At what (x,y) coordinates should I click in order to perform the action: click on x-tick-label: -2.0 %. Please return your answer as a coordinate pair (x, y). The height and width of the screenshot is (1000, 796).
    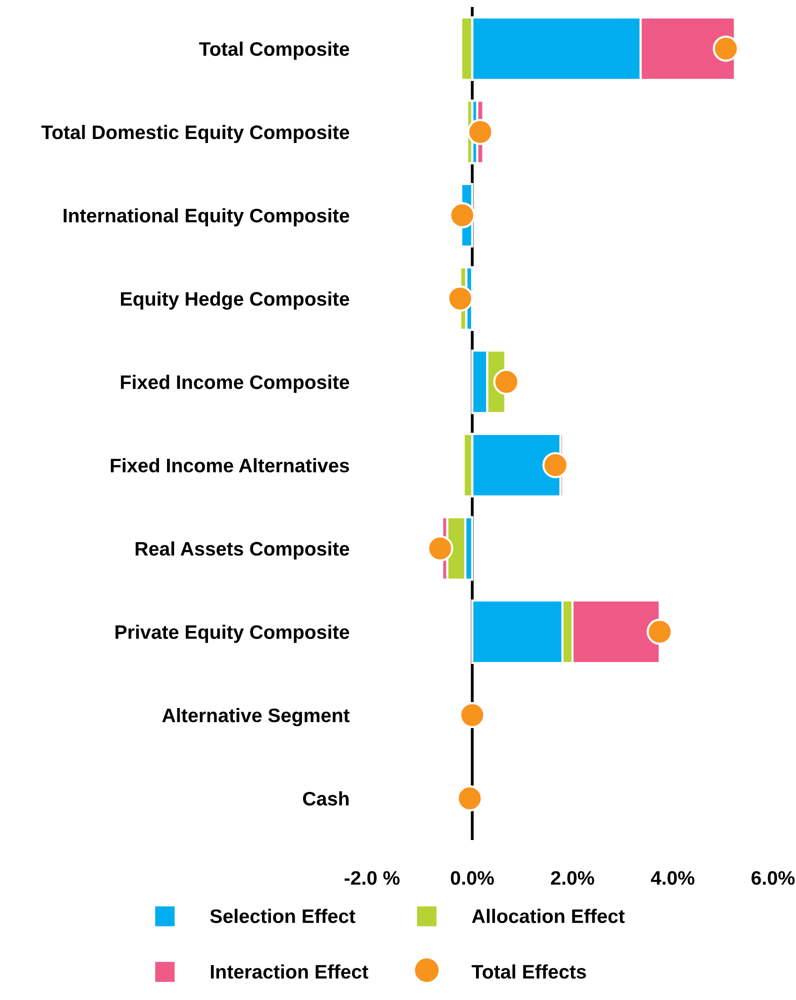
    Looking at the image, I should click on (372, 878).